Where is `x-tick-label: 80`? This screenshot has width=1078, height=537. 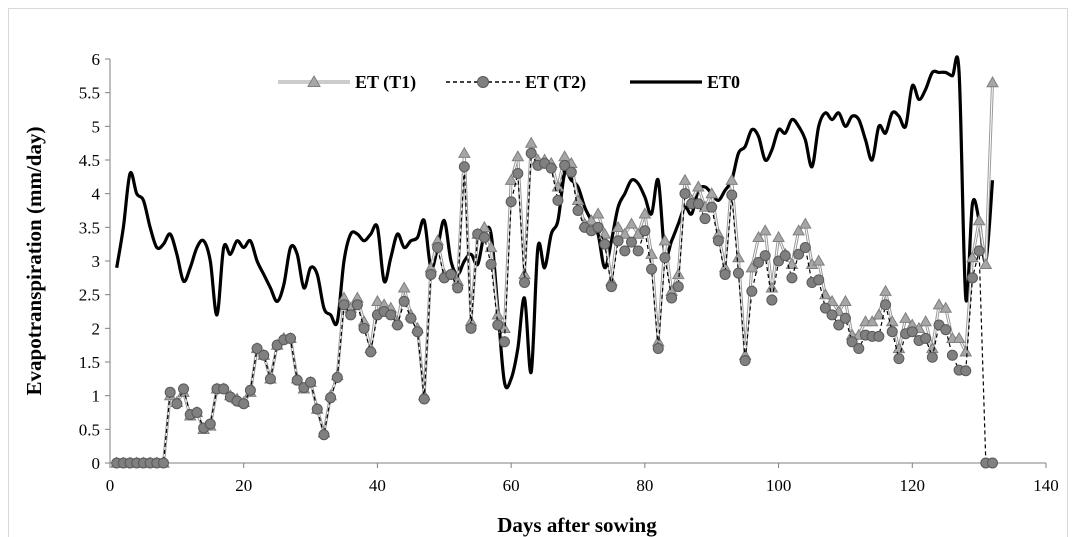
x-tick-label: 80 is located at coordinates (644, 485).